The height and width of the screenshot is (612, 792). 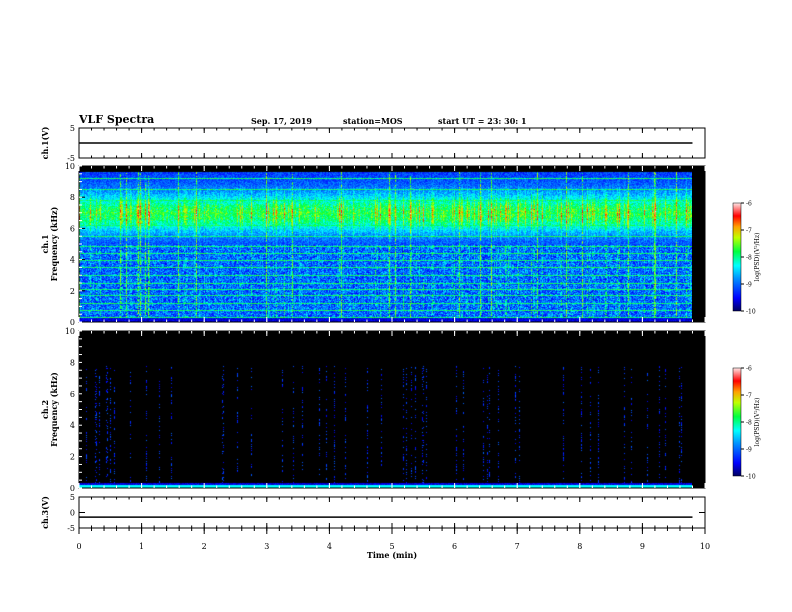 What do you see at coordinates (45, 512) in the screenshot?
I see `ch3v-ylabel: ch.3(V)` at bounding box center [45, 512].